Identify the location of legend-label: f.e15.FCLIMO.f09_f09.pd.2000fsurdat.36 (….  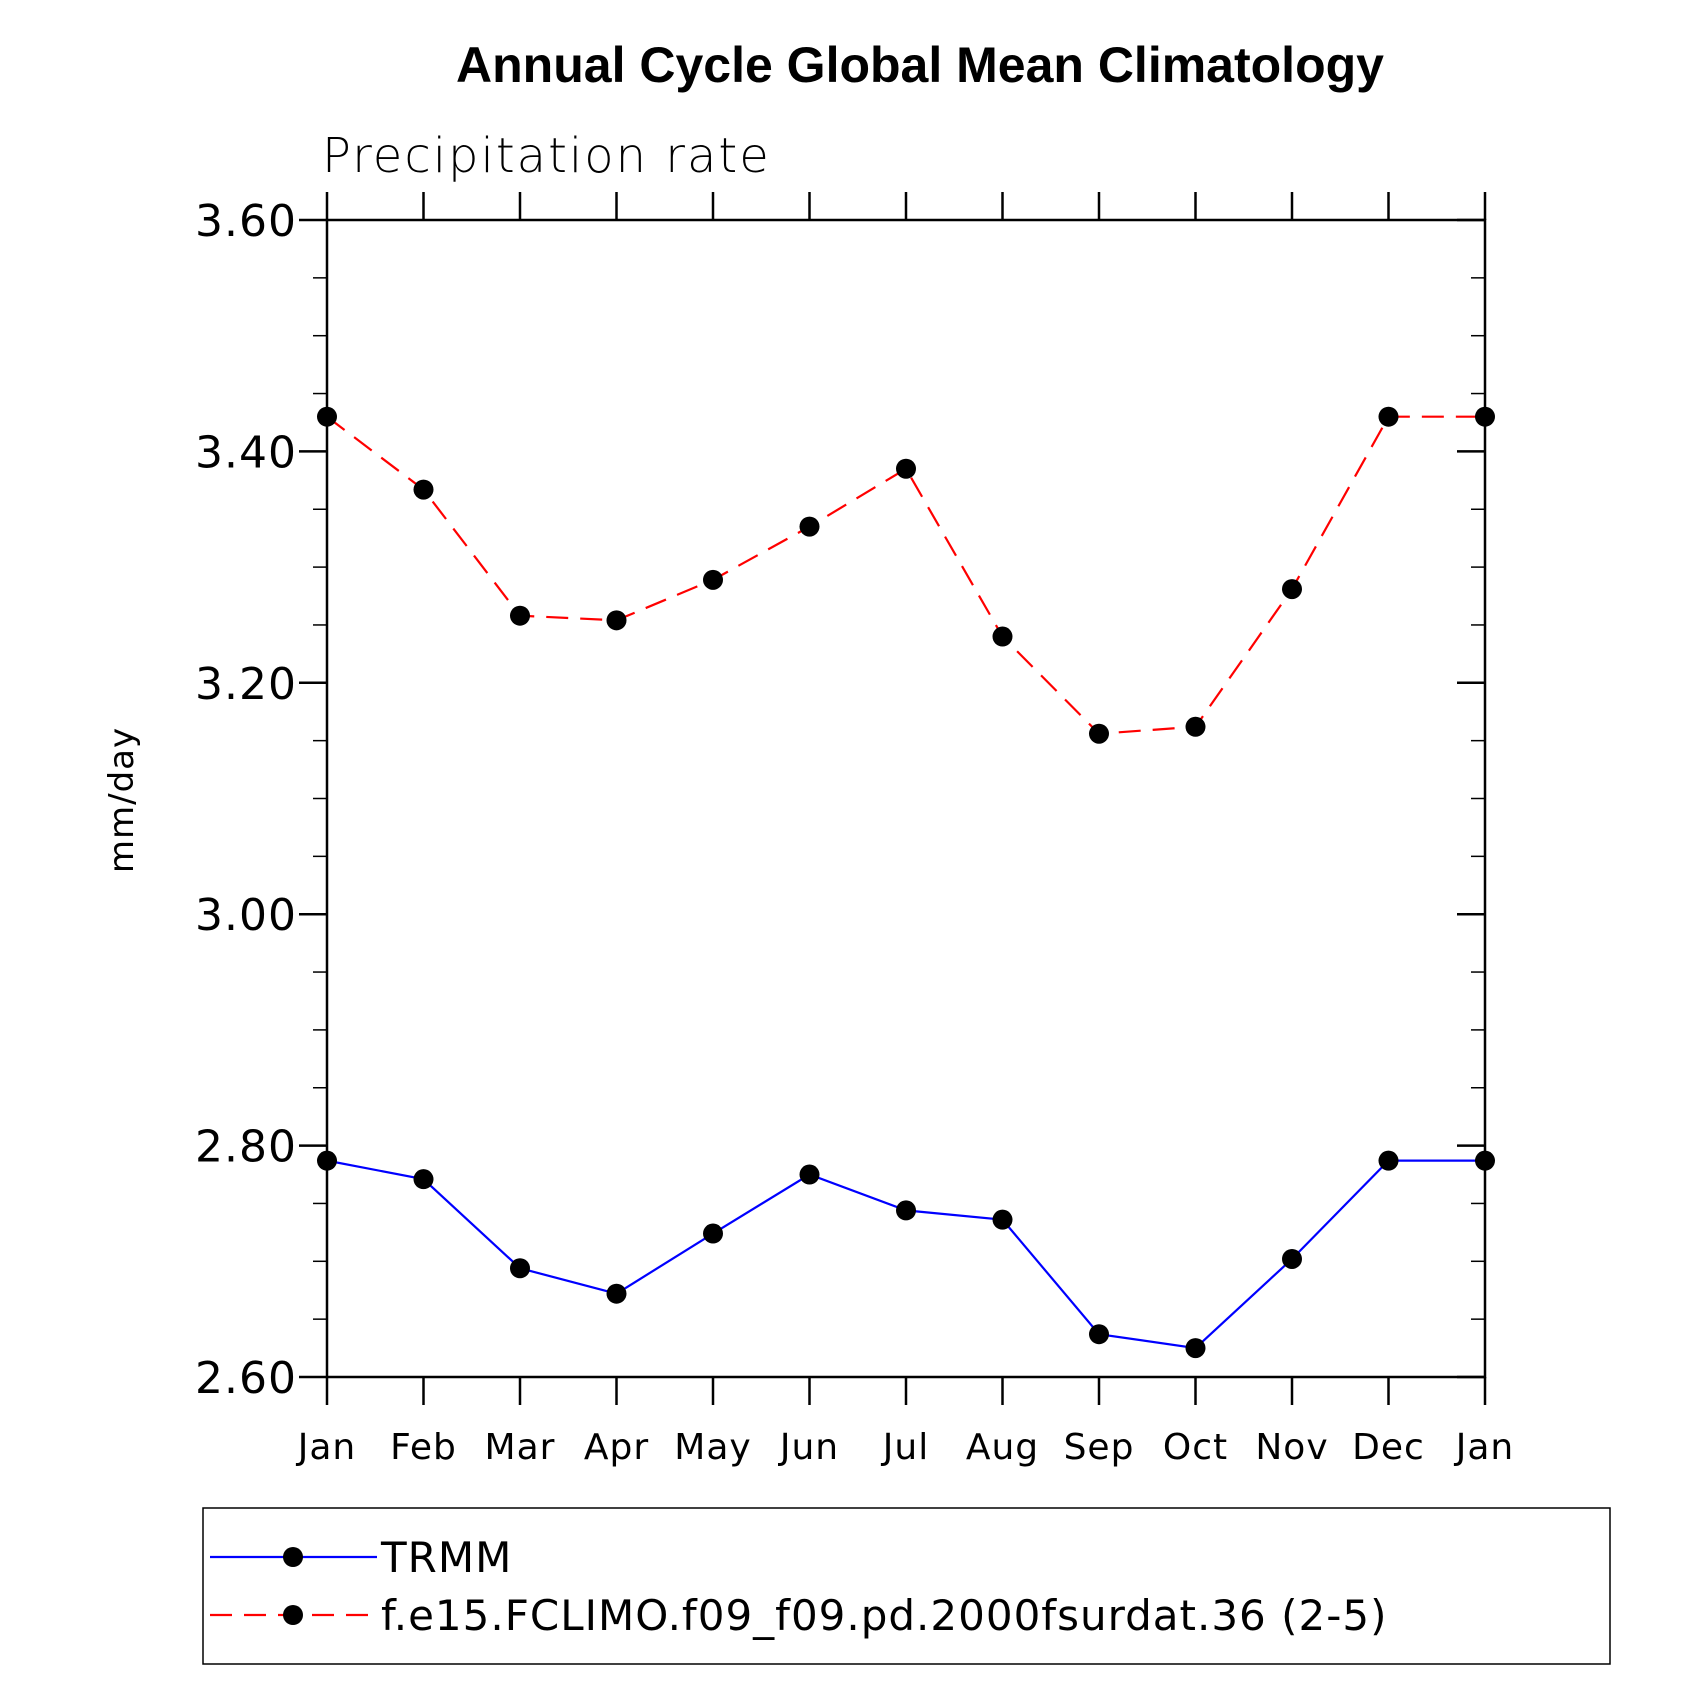
(884, 1615).